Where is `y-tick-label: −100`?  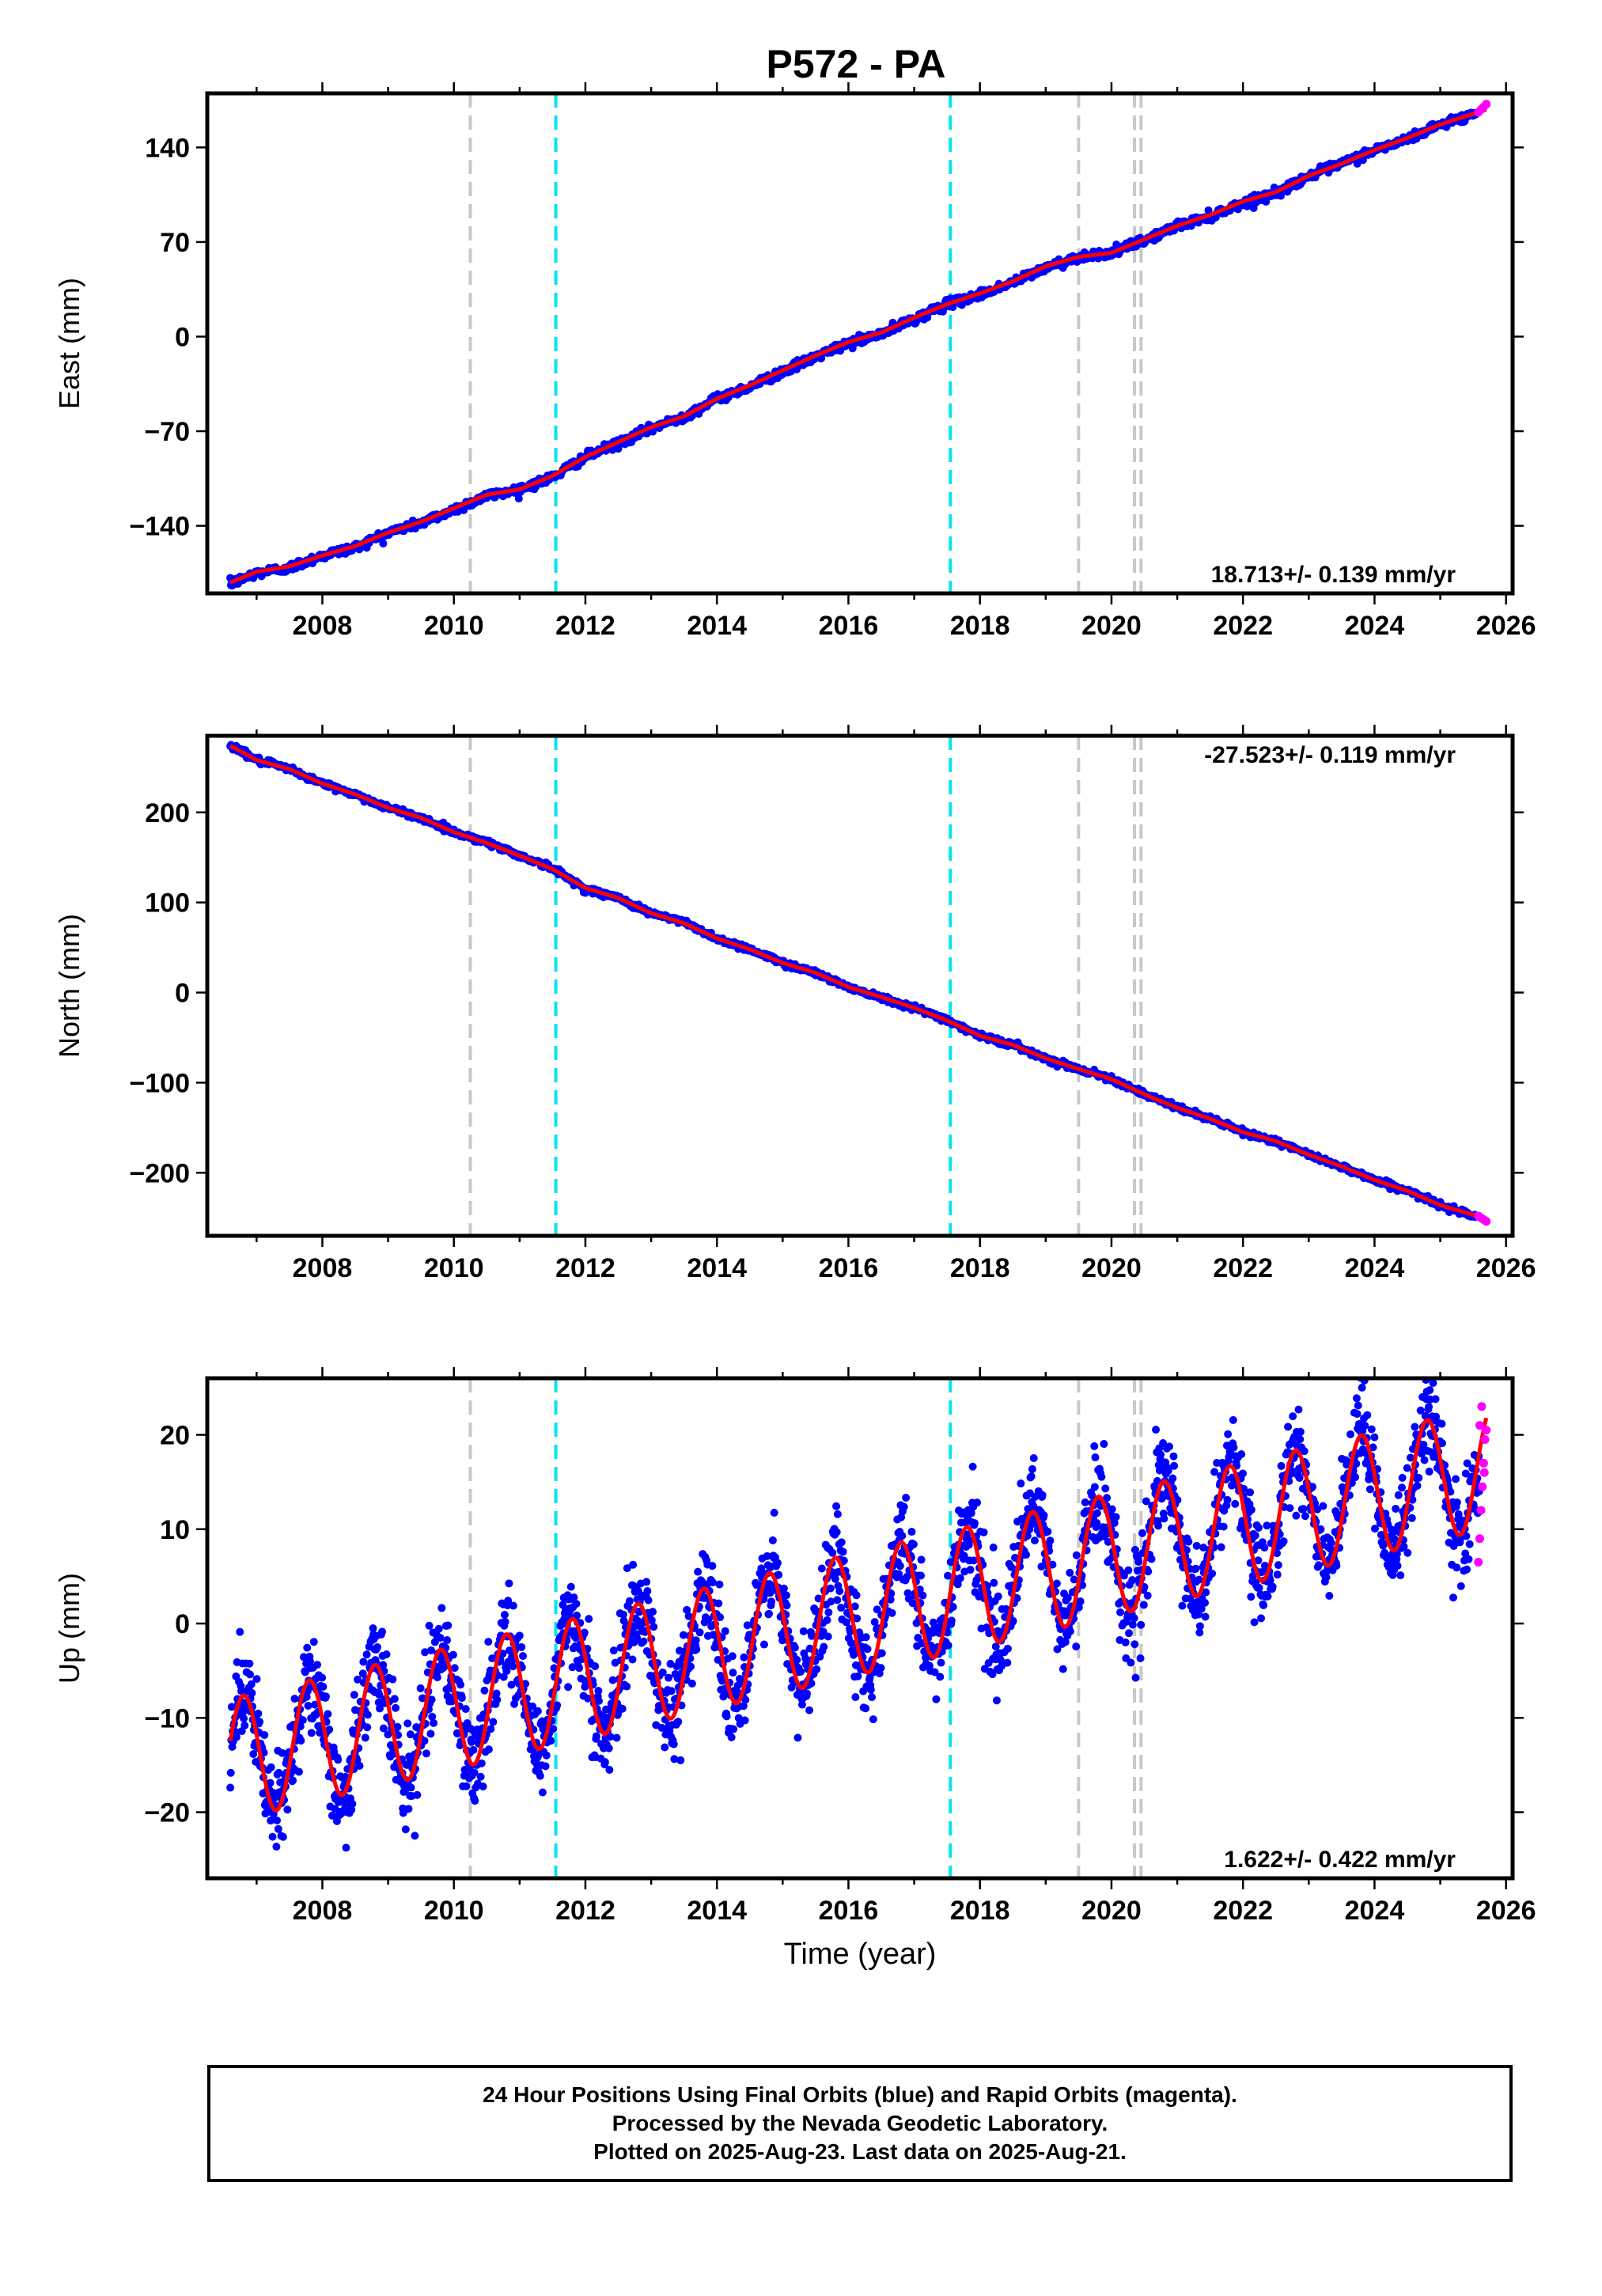 y-tick-label: −100 is located at coordinates (159, 1083).